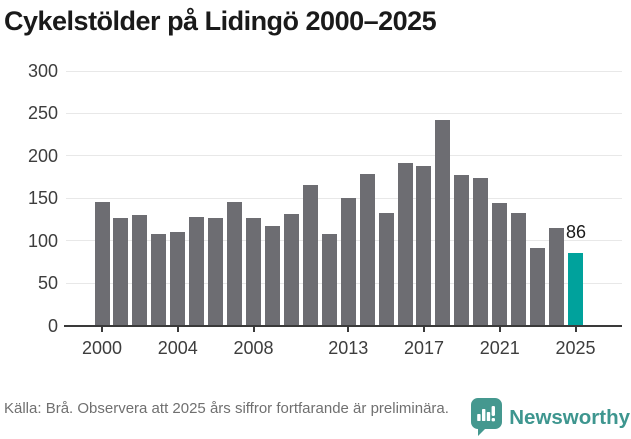 The image size is (631, 439). What do you see at coordinates (423, 348) in the screenshot?
I see `x-axis-label-2017: 2017` at bounding box center [423, 348].